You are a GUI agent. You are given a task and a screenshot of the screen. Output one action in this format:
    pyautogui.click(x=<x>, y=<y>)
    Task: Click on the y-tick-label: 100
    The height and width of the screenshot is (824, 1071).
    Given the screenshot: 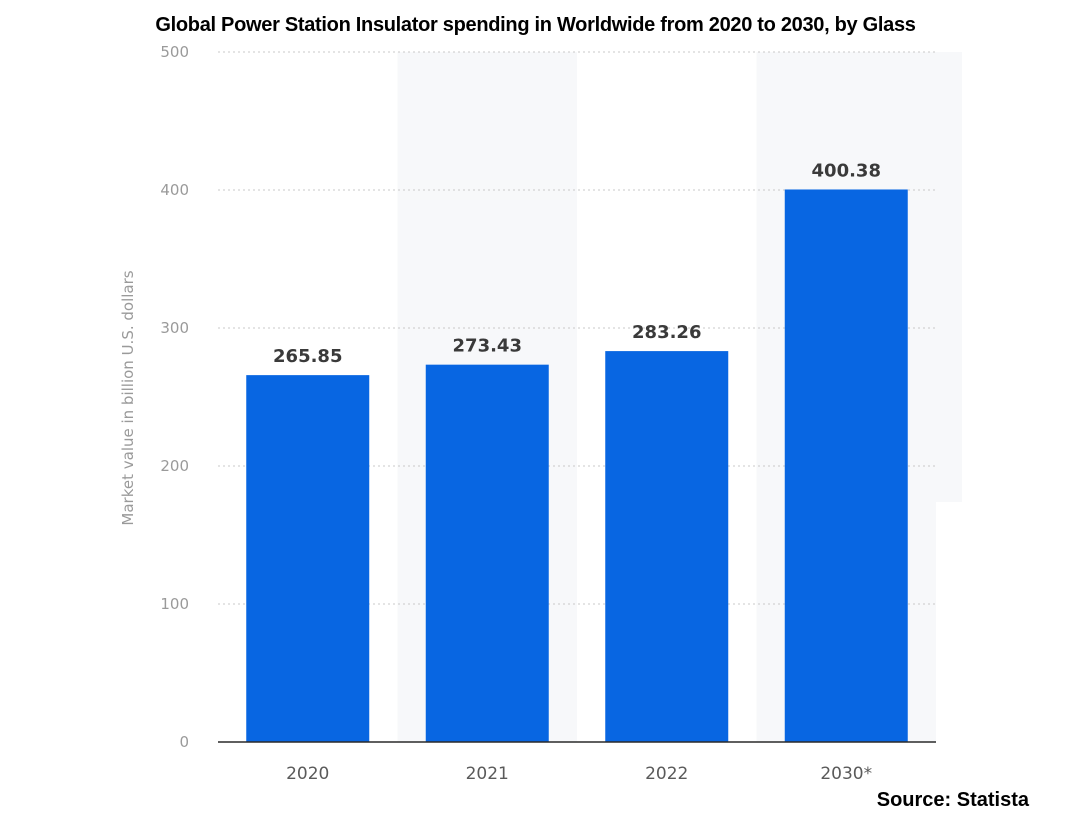 What is the action you would take?
    pyautogui.click(x=174, y=604)
    